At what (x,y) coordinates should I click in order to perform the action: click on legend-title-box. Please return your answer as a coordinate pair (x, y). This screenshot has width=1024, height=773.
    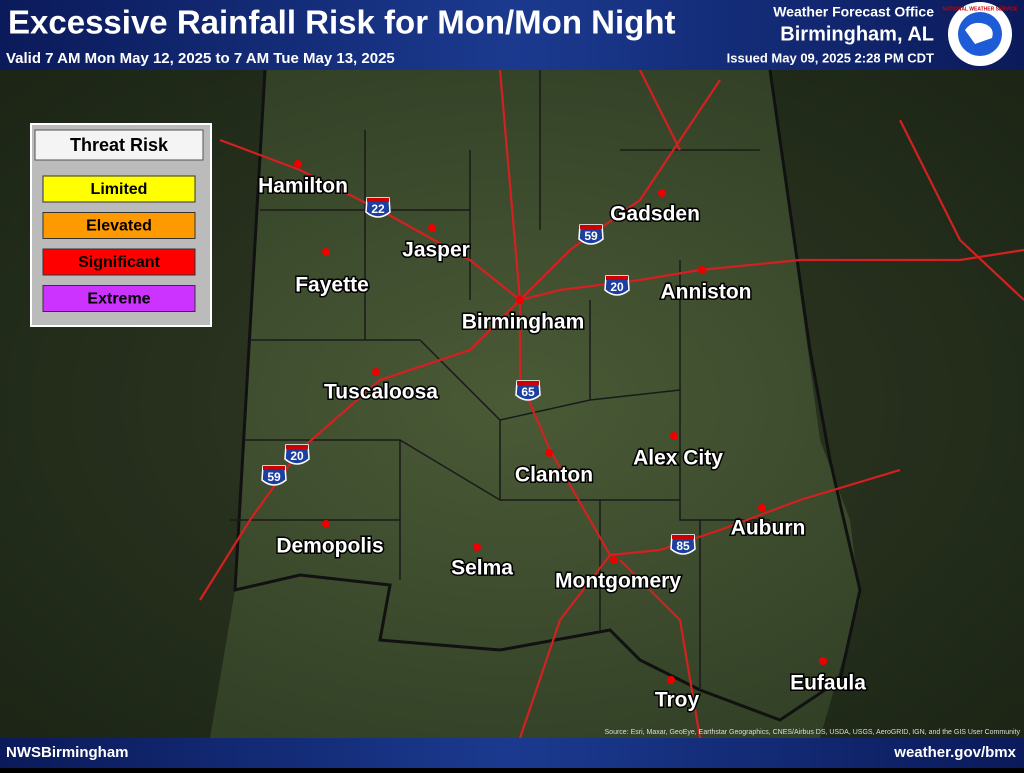
    Looking at the image, I should click on (119, 145).